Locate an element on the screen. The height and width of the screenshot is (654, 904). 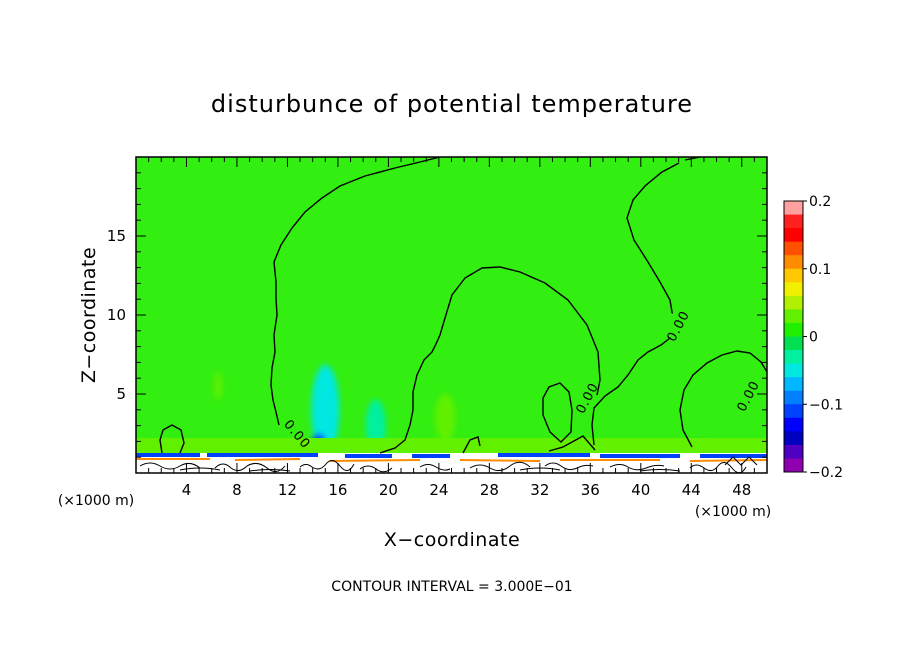
colorbar is located at coordinates (795, 336).